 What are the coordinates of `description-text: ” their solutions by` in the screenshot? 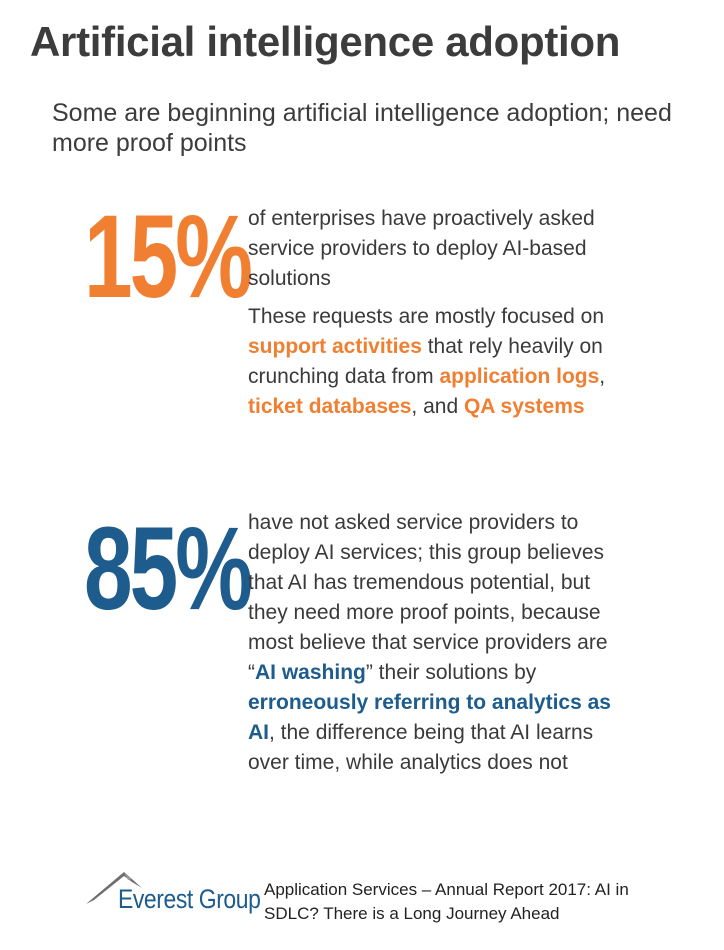 It's located at (451, 672).